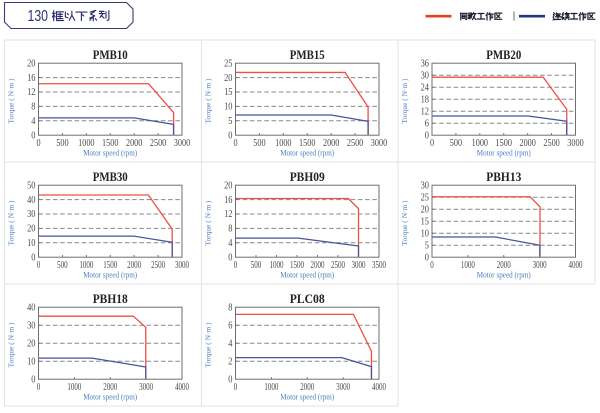 This screenshot has width=600, height=413. I want to click on svg-text: PBH13, so click(503, 177).